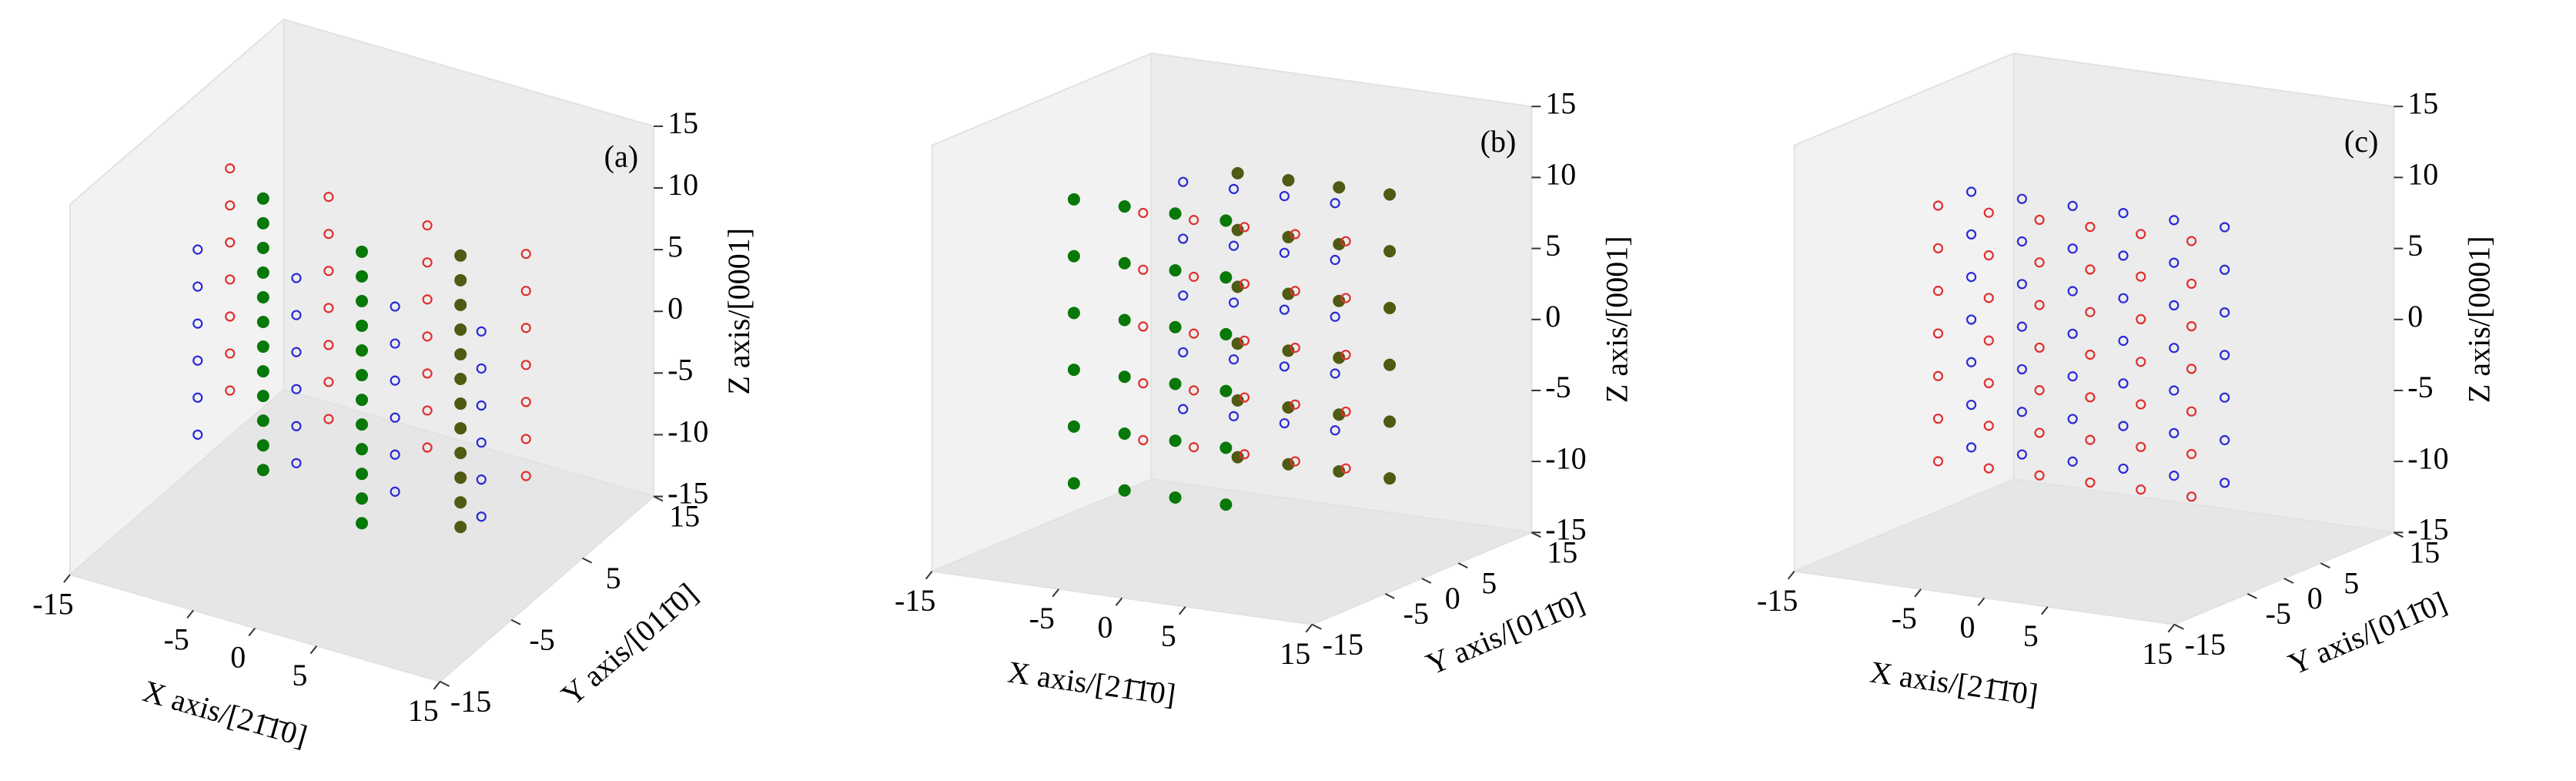 This screenshot has height=781, width=2576. What do you see at coordinates (1617, 320) in the screenshot?
I see `z-axis-label: Z axis/[0001]` at bounding box center [1617, 320].